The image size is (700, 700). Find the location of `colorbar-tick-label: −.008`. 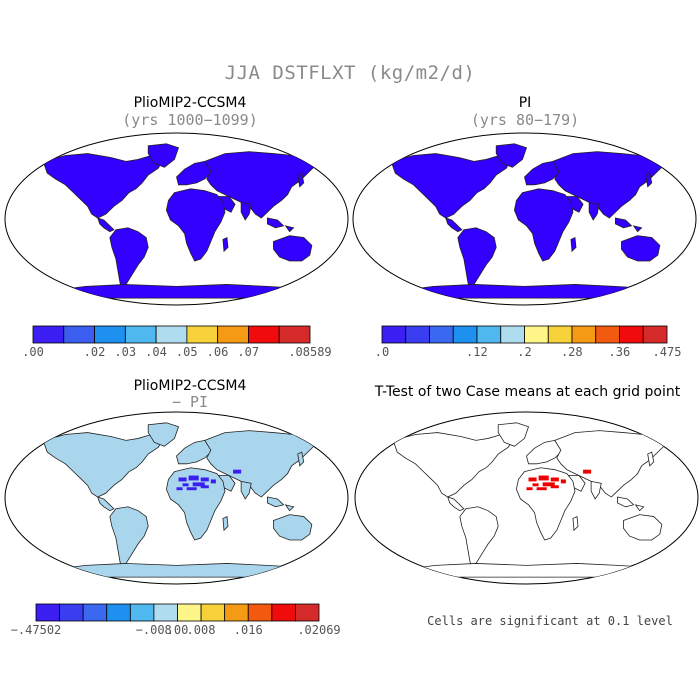

colorbar-tick-label: −.008 is located at coordinates (153, 630).